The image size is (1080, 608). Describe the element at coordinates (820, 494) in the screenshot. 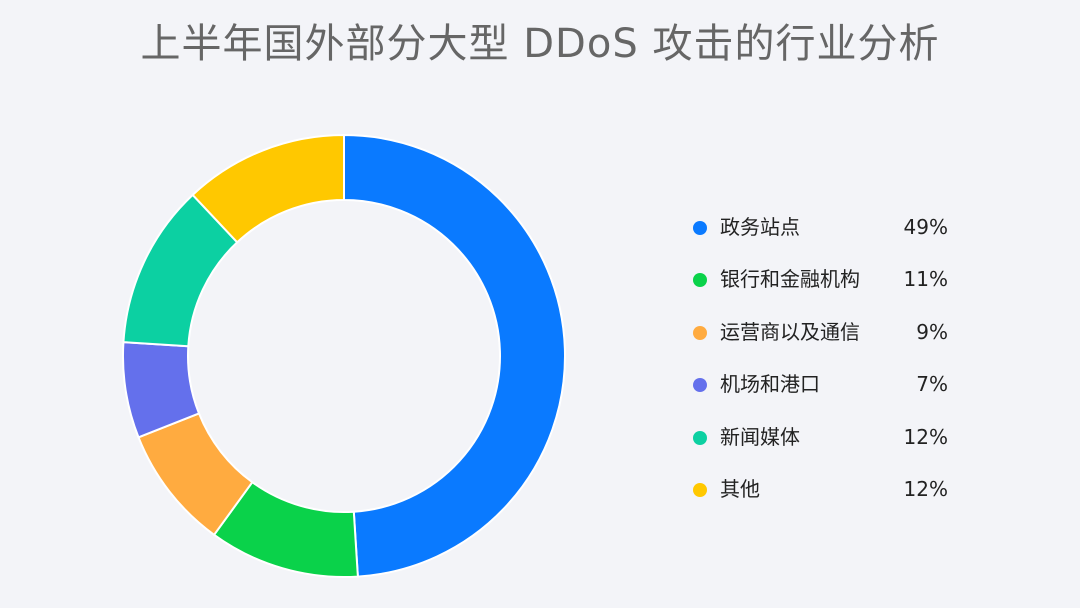

I see `legend-item-5: 其他 12%` at that location.